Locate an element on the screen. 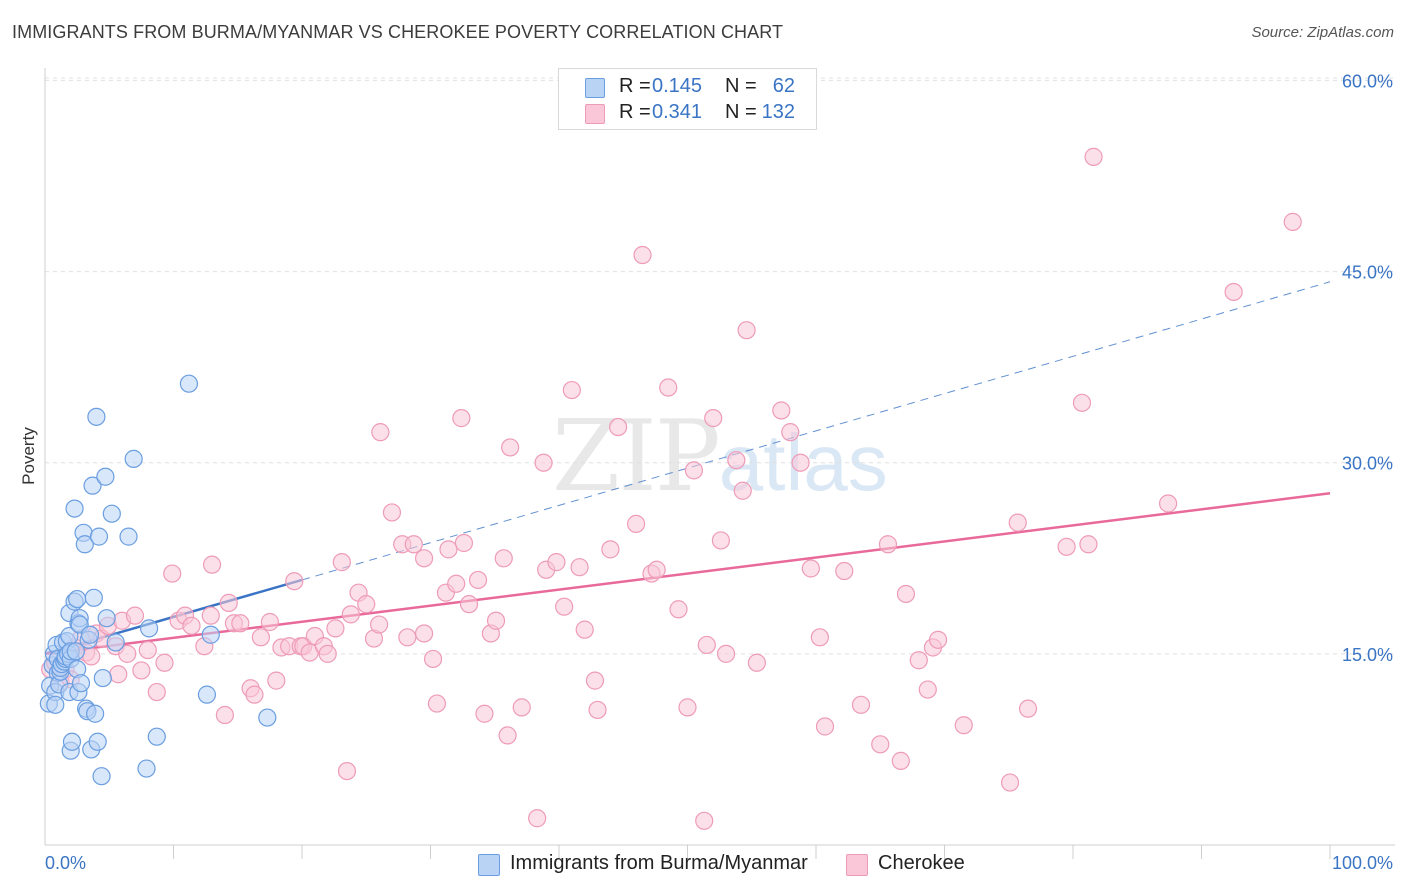 Image resolution: width=1406 pixels, height=892 pixels. burma-points is located at coordinates (158, 580).